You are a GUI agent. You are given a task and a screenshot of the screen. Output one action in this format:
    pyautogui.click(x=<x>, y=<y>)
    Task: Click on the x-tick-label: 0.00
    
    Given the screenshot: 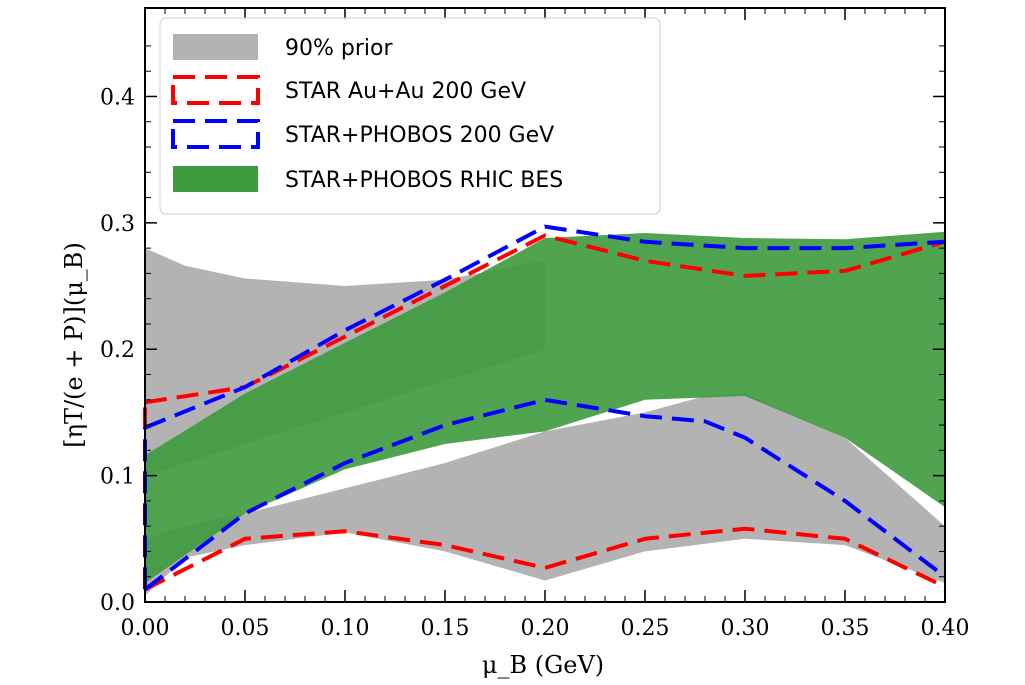 What is the action you would take?
    pyautogui.click(x=145, y=628)
    